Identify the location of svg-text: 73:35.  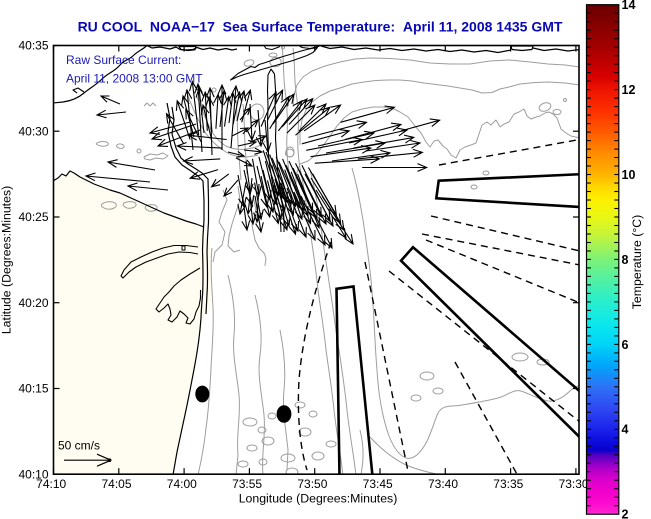
(508, 484).